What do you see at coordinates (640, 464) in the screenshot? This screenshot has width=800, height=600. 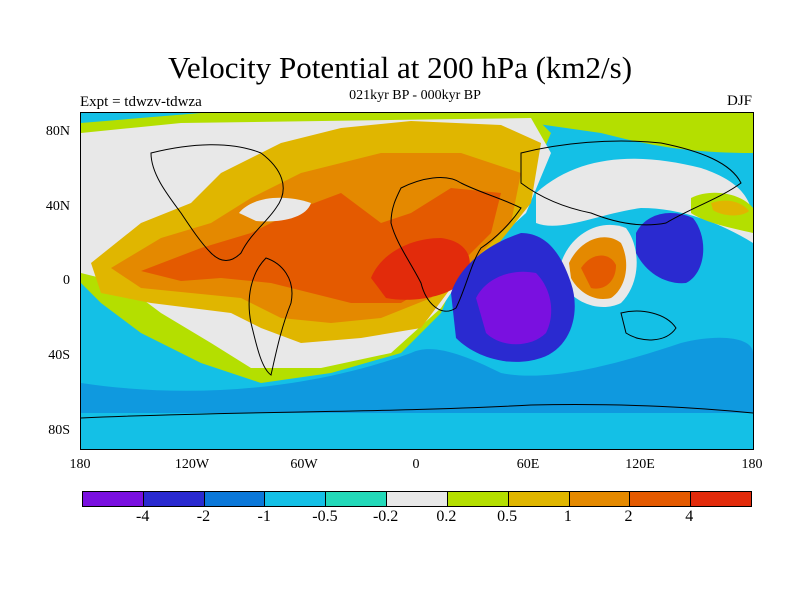 I see `lon-tick-120e: 120E` at bounding box center [640, 464].